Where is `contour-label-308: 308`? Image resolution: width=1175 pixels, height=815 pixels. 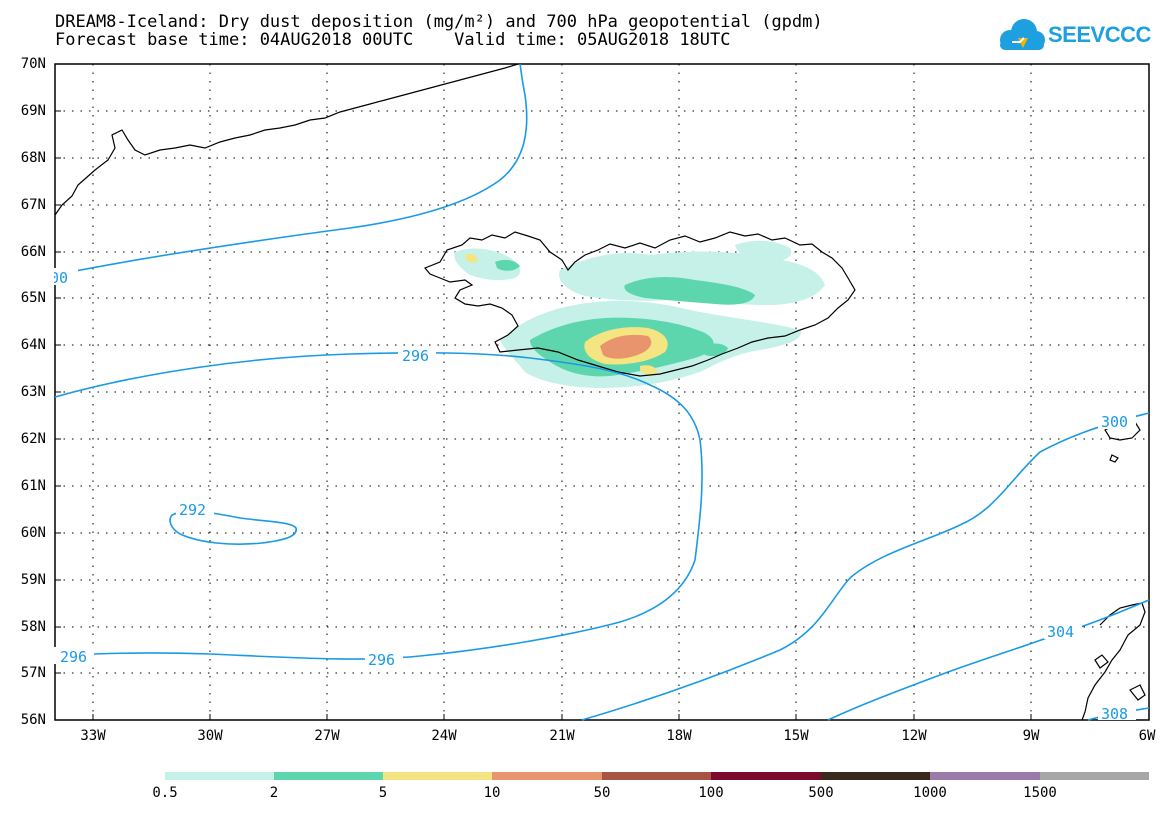
contour-label-308: 308 is located at coordinates (1114, 714).